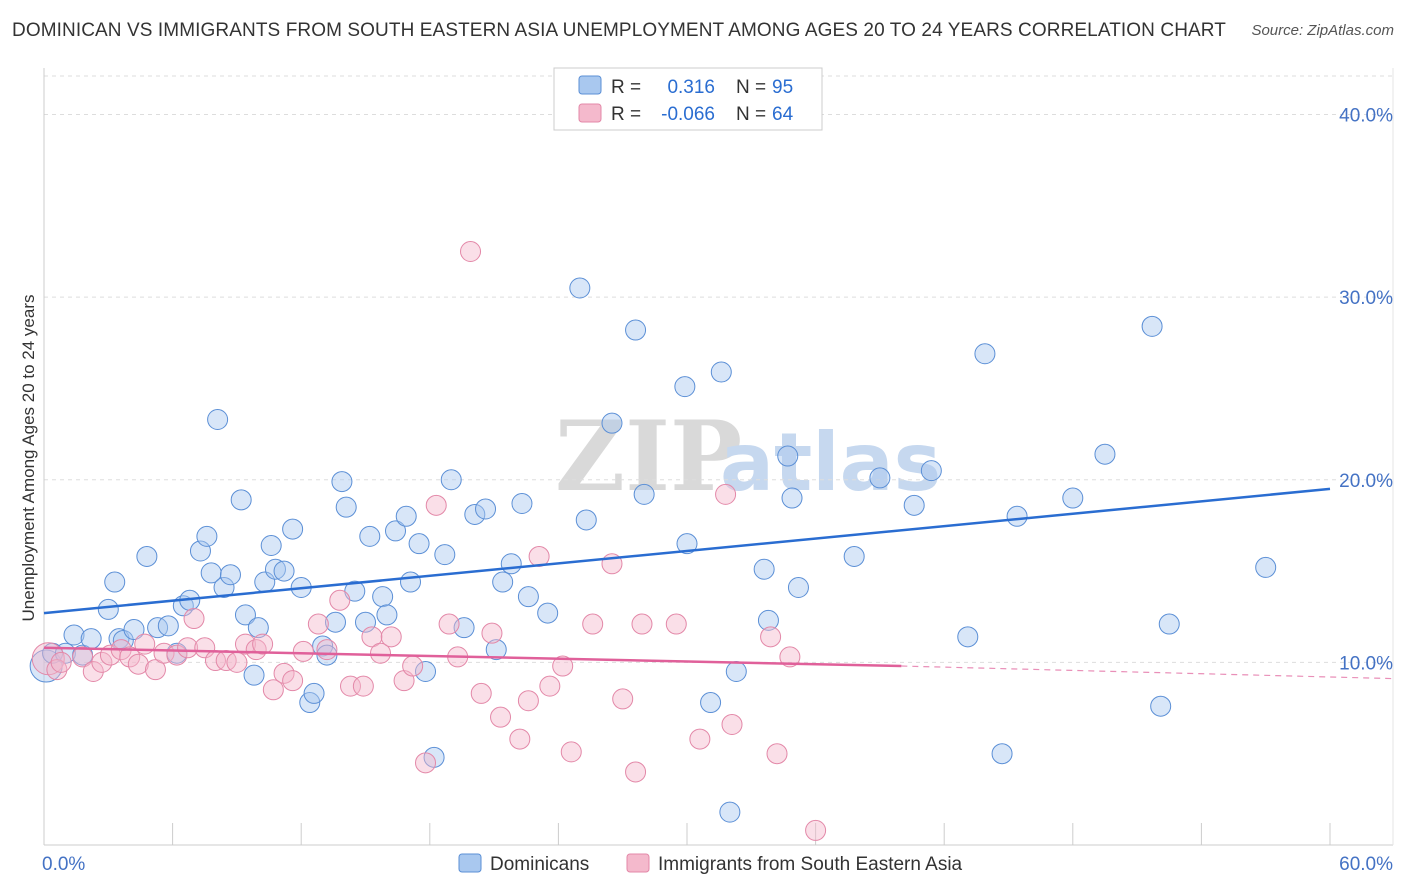  I want to click on series-legend-swatch-dominicans, so click(470, 863).